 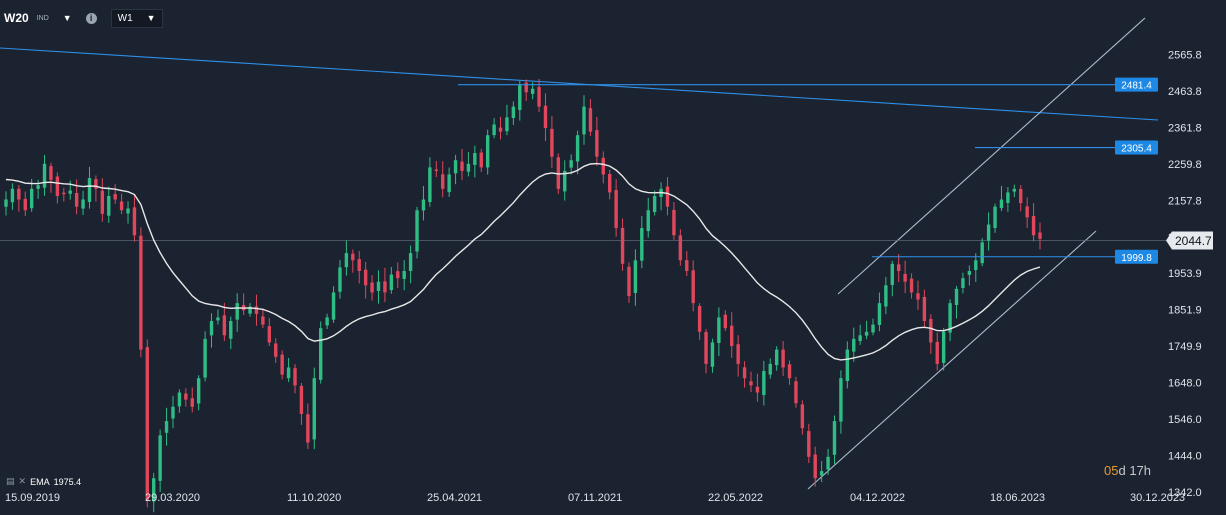 I want to click on x-tick-label: 30.12.2023, so click(x=1157, y=498).